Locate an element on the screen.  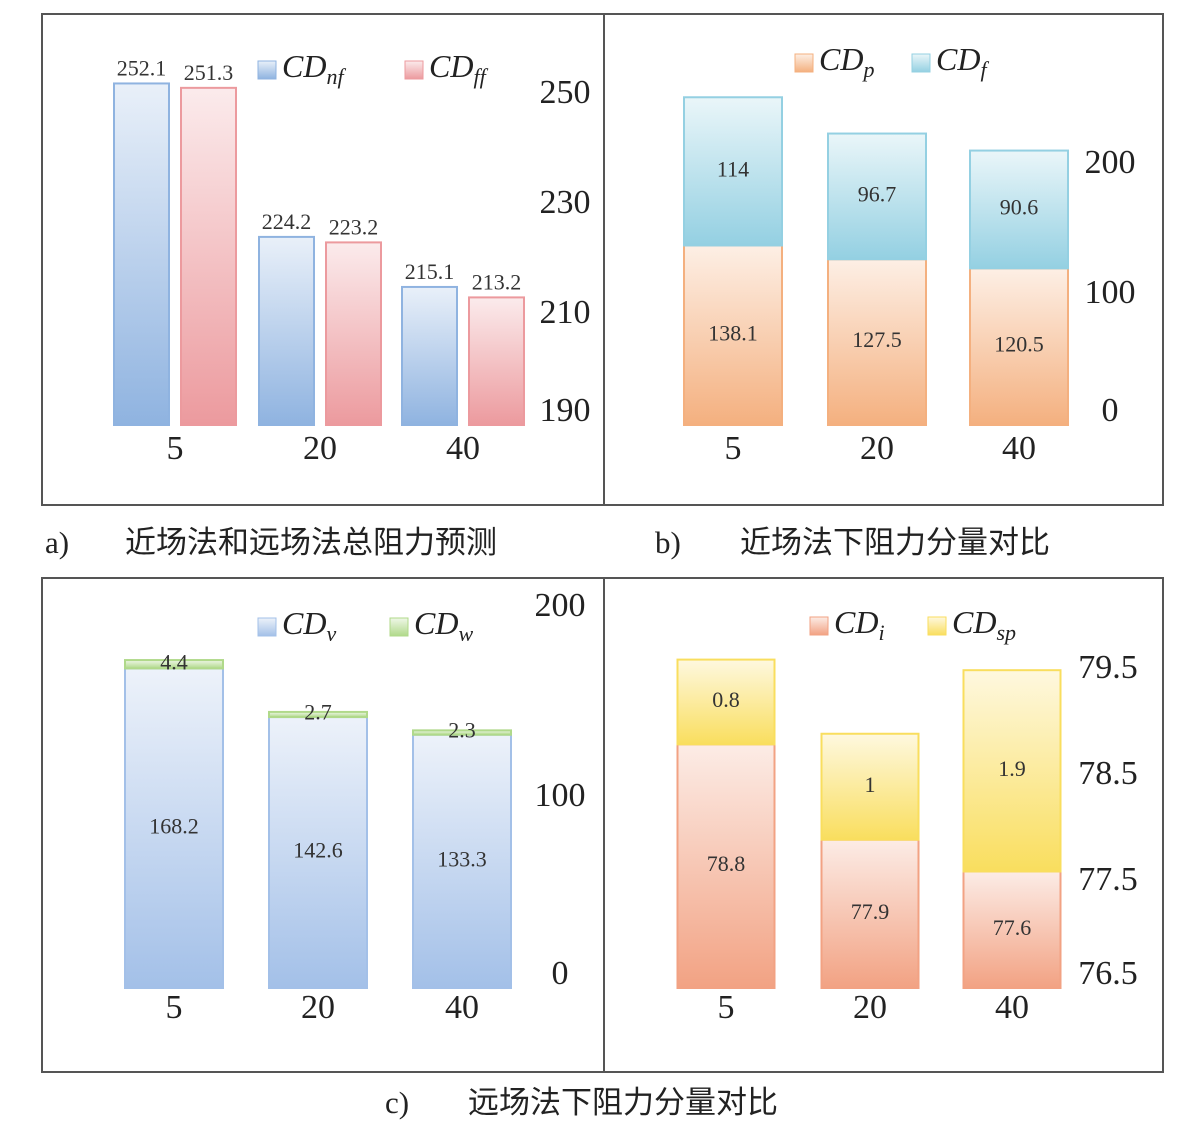
data-label: 120.5 is located at coordinates (1019, 344).